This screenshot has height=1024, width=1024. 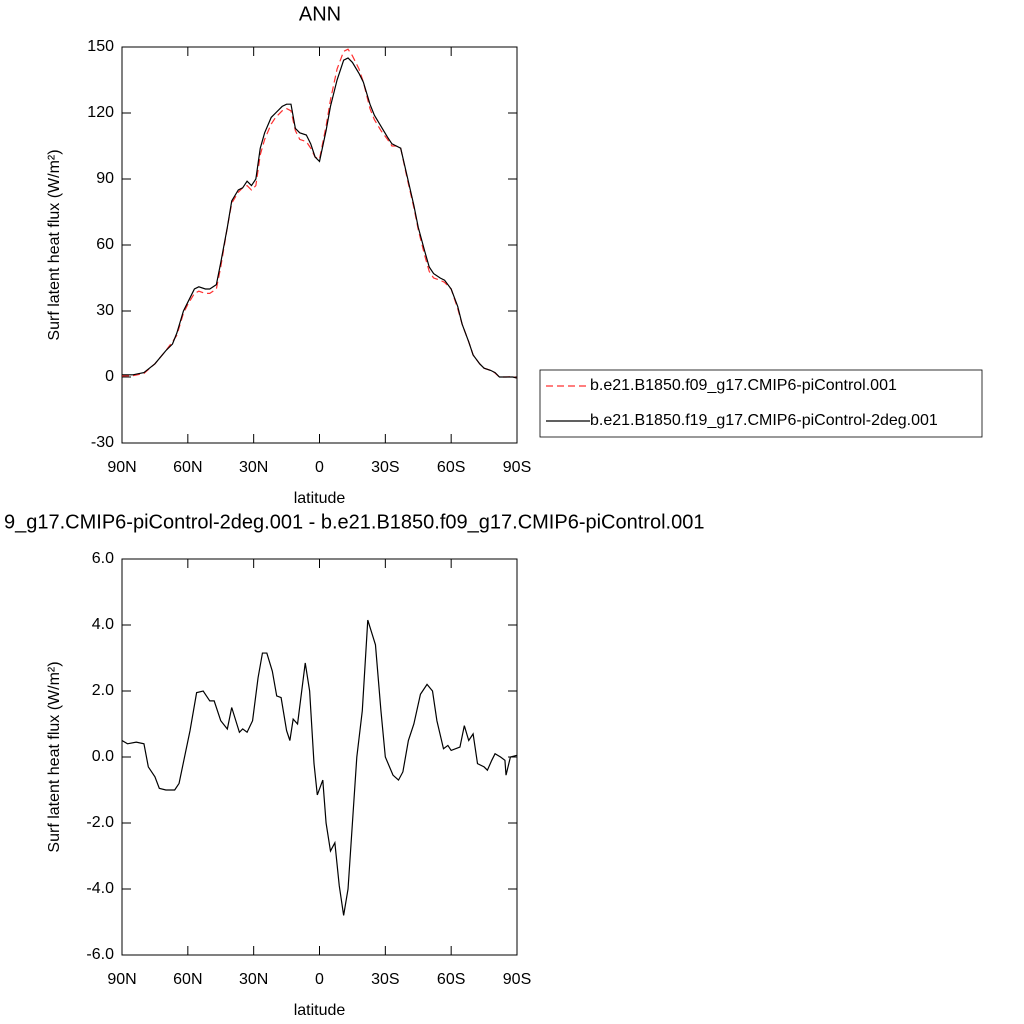 What do you see at coordinates (100, 954) in the screenshot?
I see `y-tick-label: -6.0` at bounding box center [100, 954].